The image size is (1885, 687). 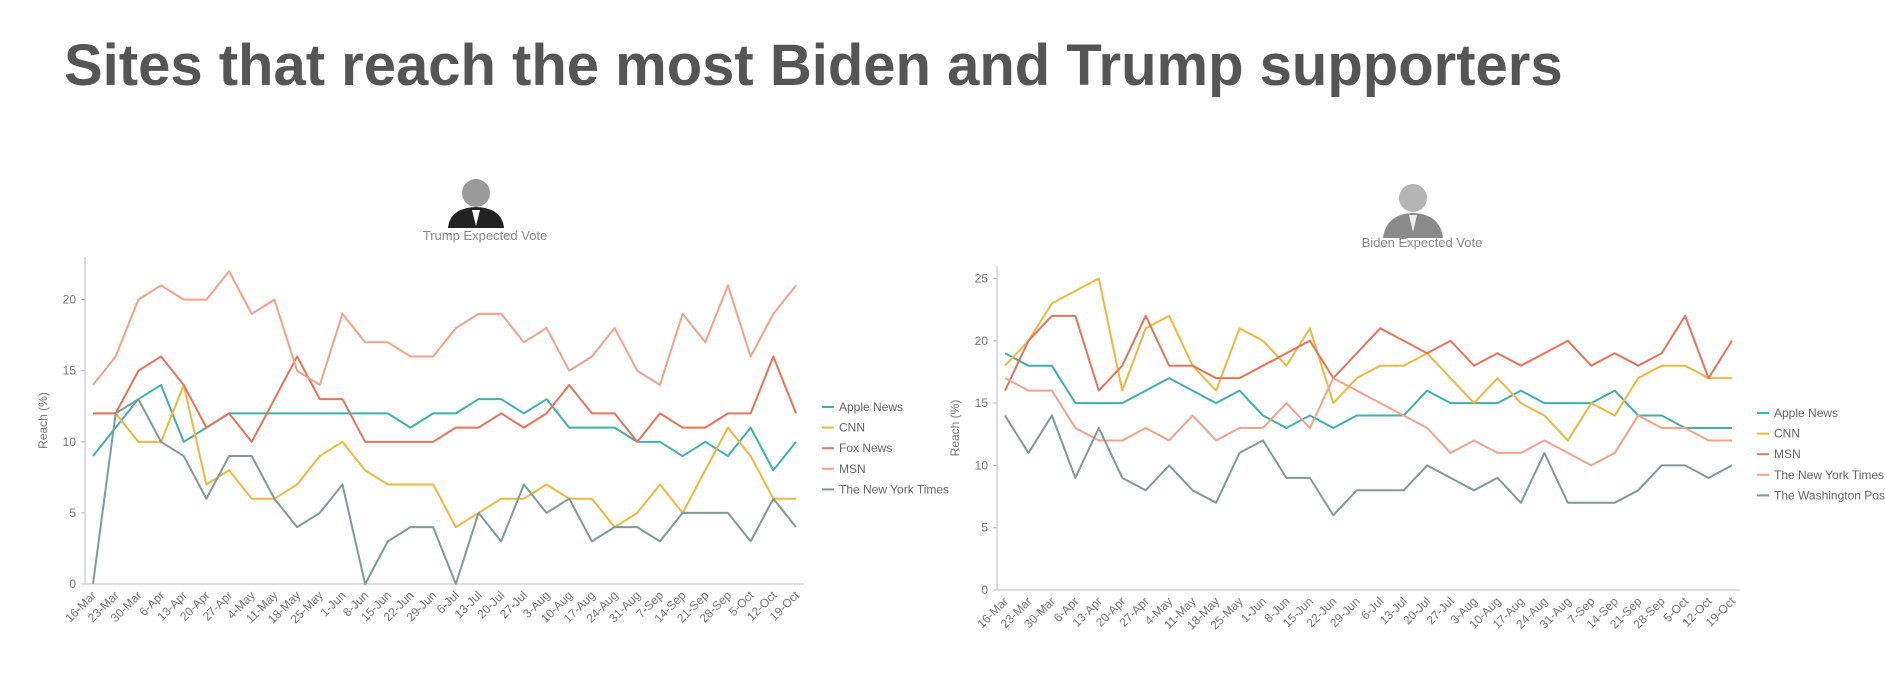 What do you see at coordinates (485, 235) in the screenshot?
I see `chart-subtitle: Trump Expected Vote` at bounding box center [485, 235].